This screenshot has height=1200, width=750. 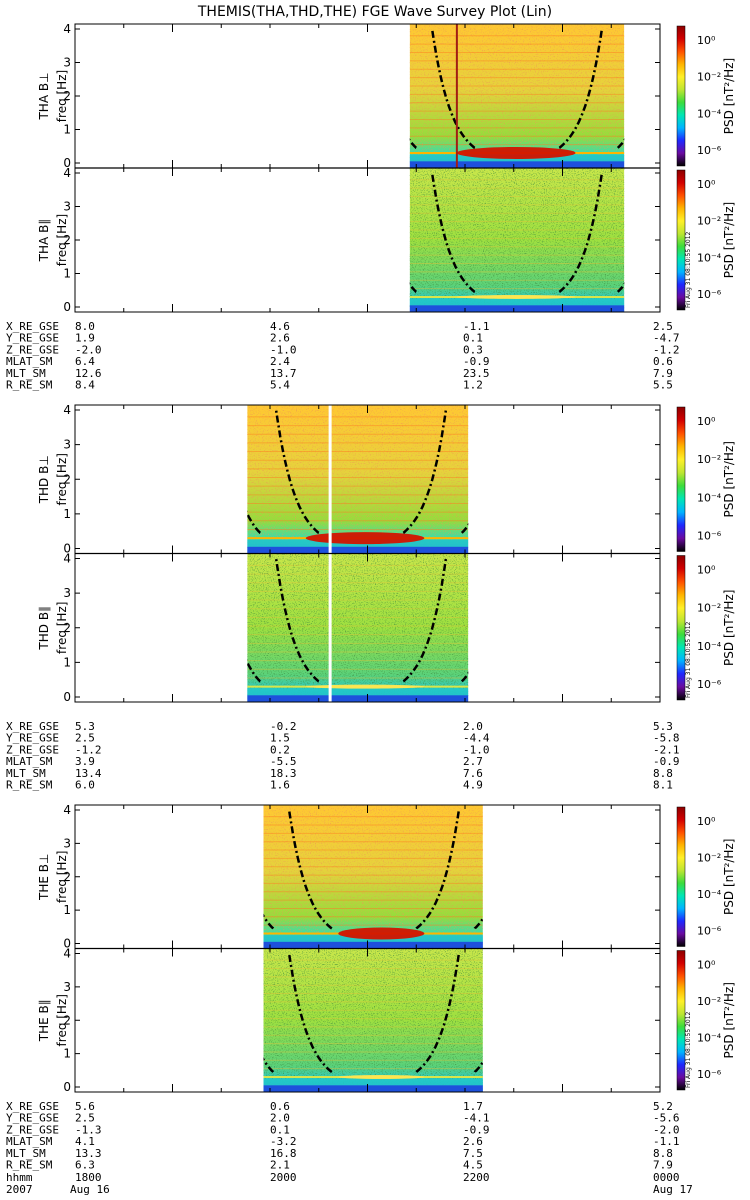 What do you see at coordinates (517, 240) in the screenshot?
I see `spectrogram-noise` at bounding box center [517, 240].